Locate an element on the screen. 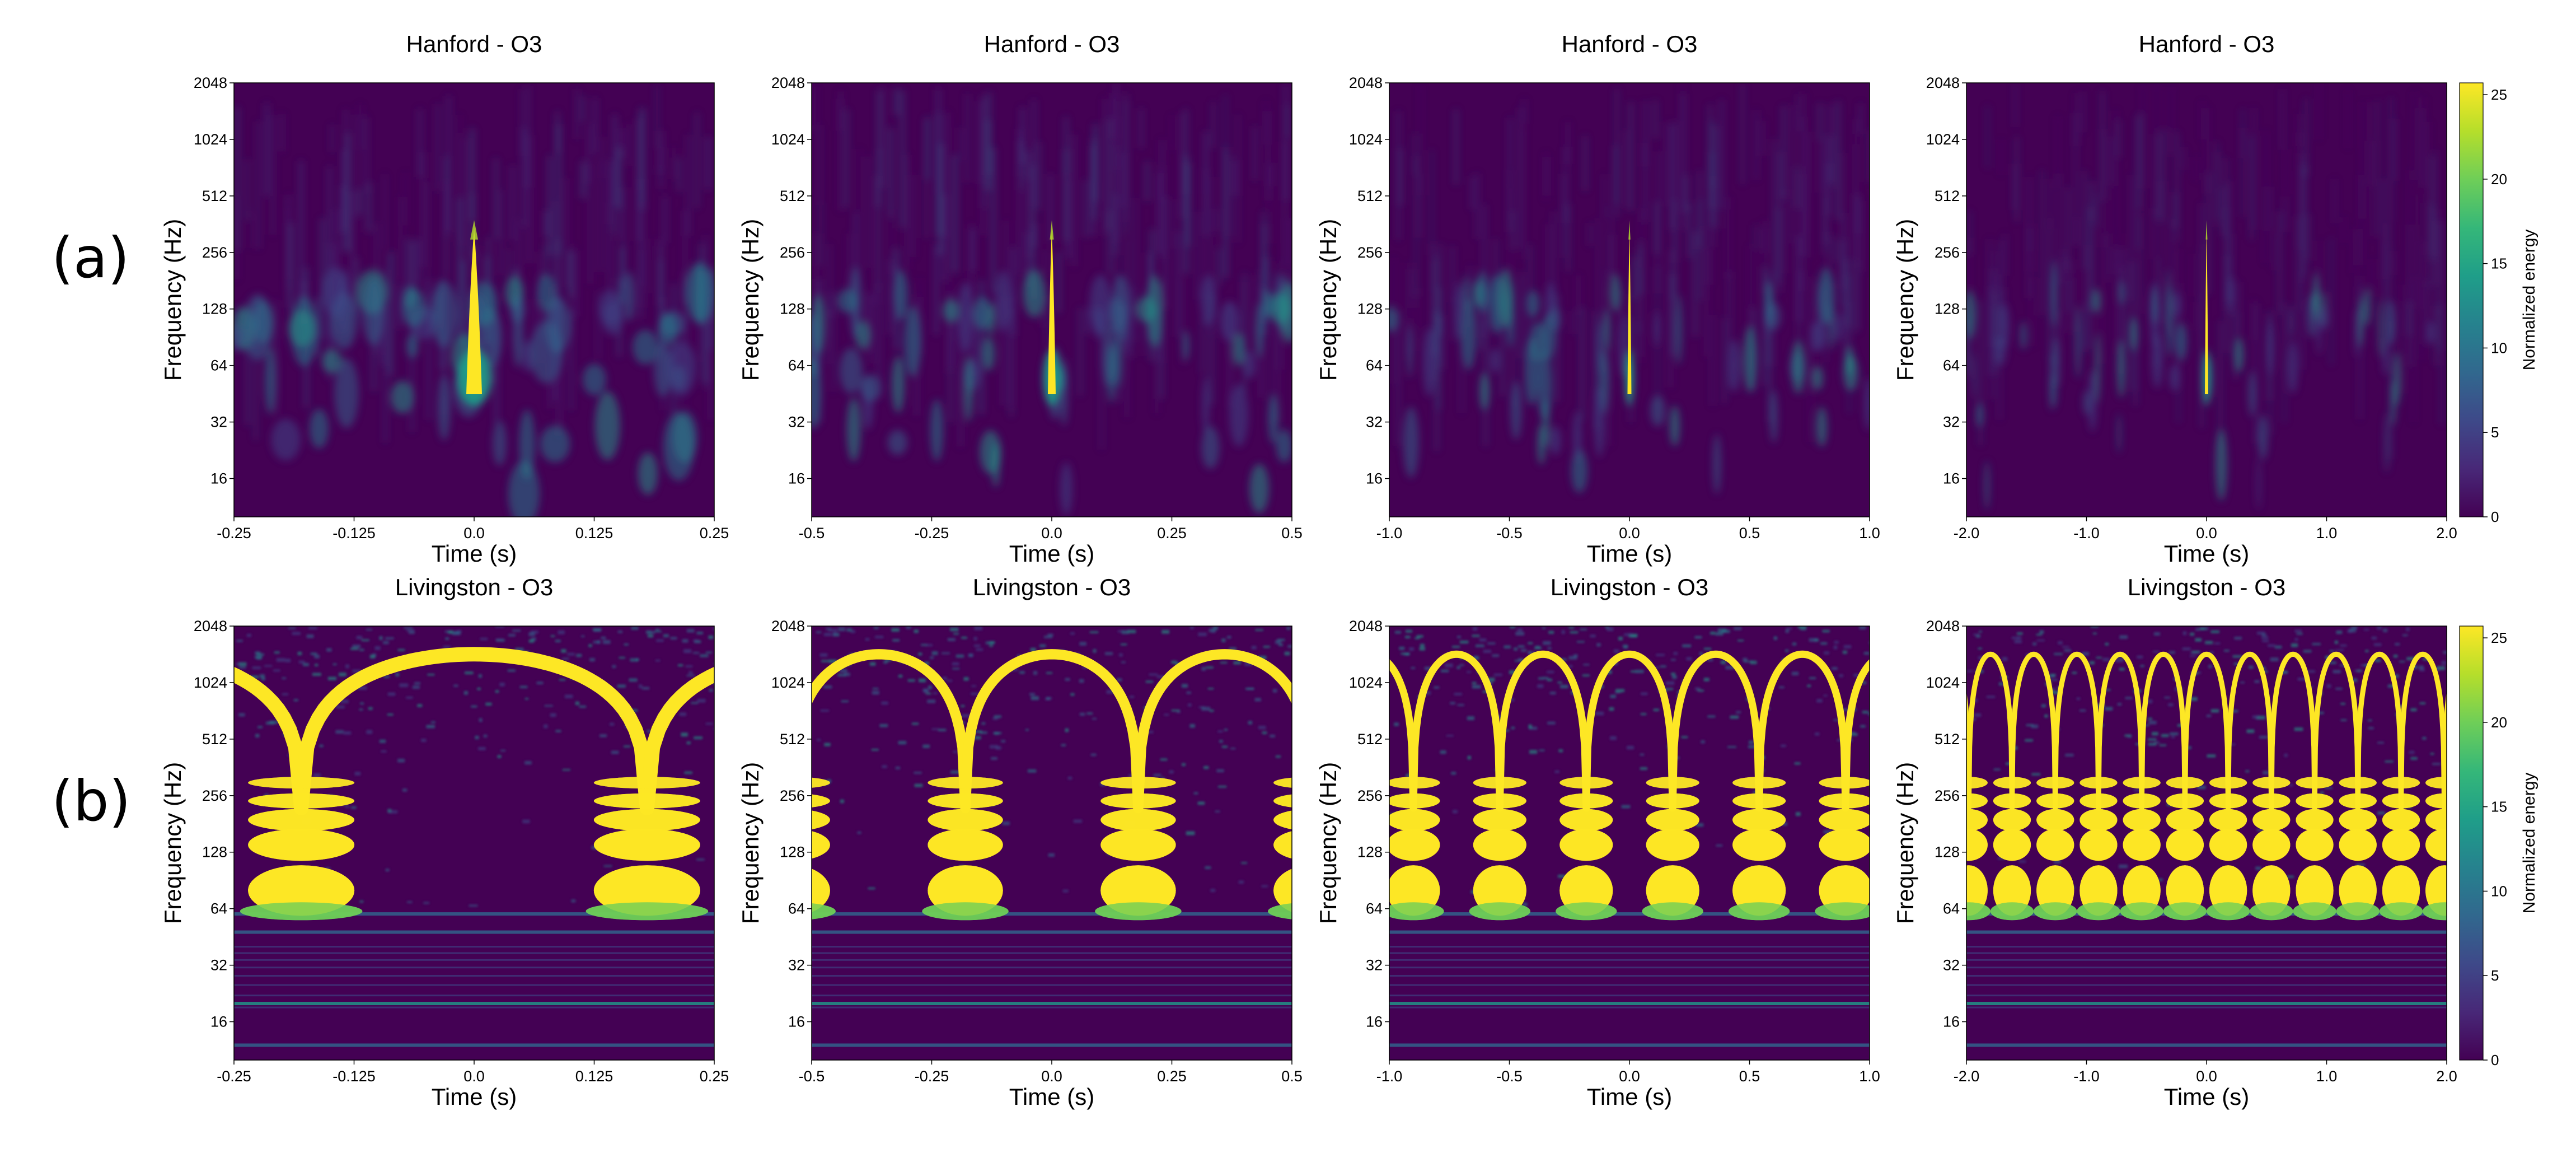  glitch-chirp is located at coordinates (1052, 310).